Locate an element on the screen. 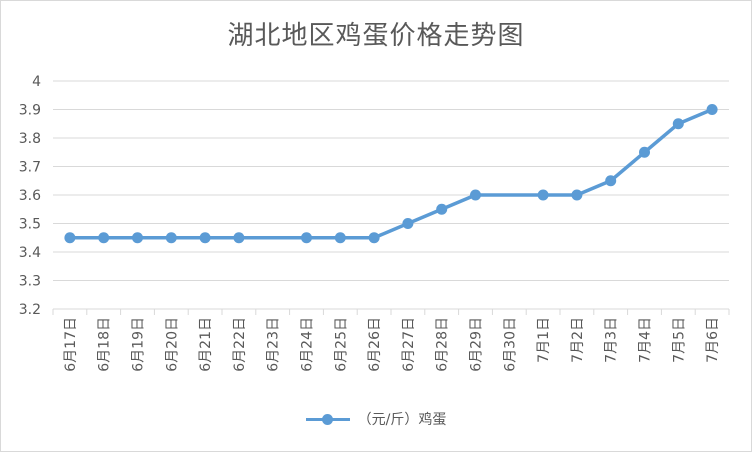  x-tick-label: 7月3日 is located at coordinates (612, 340).